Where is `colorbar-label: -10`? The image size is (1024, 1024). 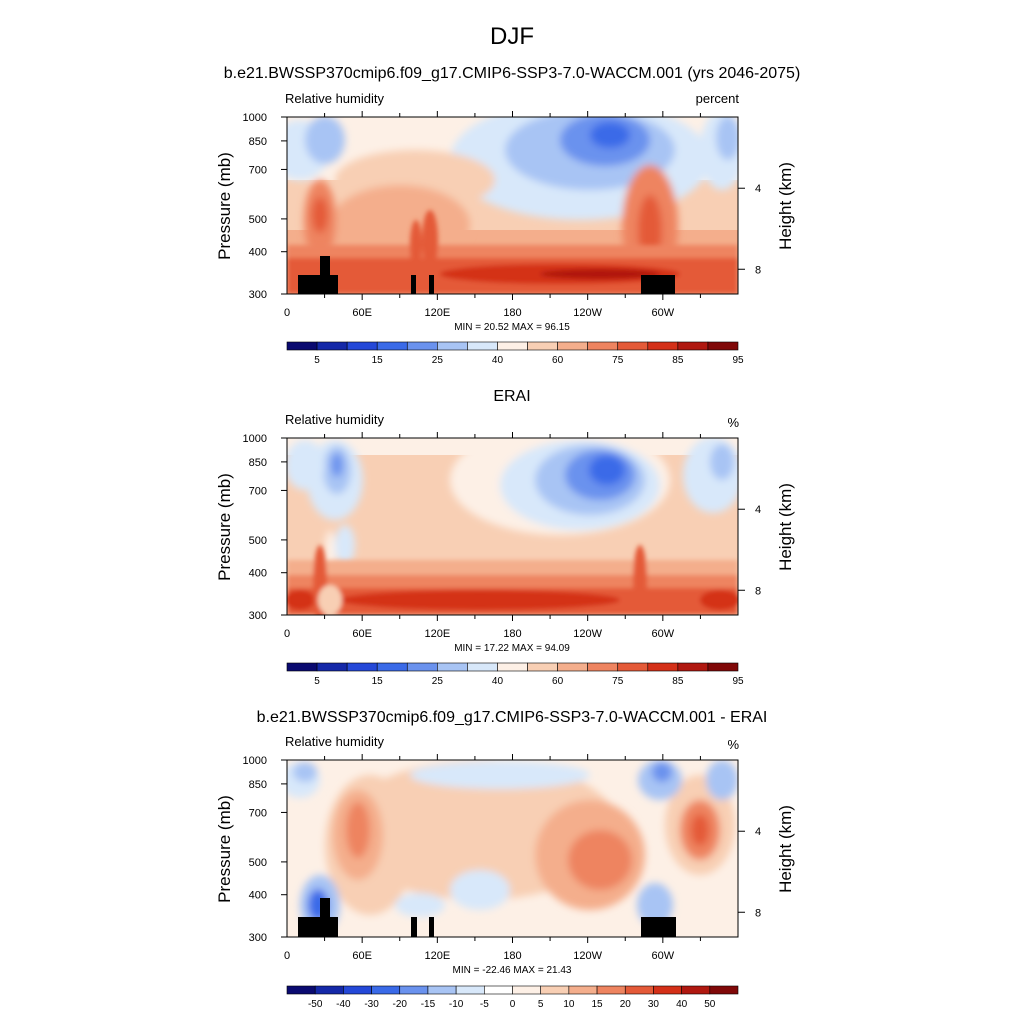
colorbar-label: -10 is located at coordinates (456, 1004).